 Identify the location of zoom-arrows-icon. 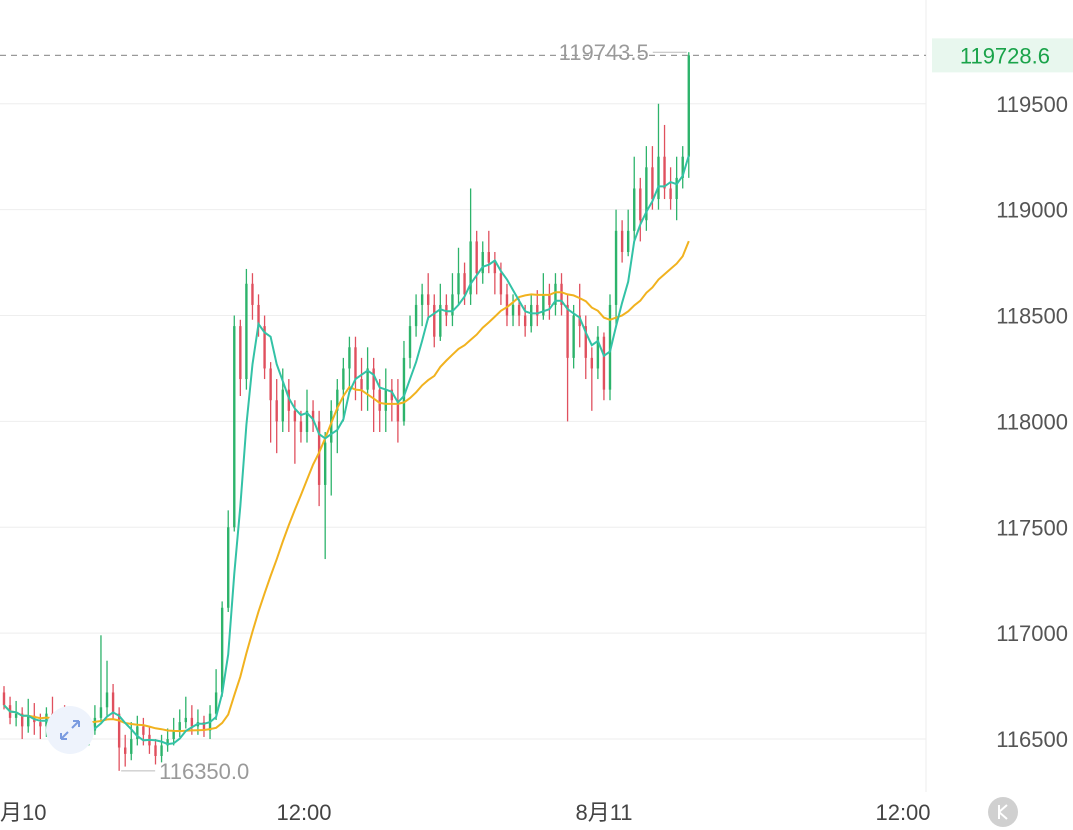
(70, 730).